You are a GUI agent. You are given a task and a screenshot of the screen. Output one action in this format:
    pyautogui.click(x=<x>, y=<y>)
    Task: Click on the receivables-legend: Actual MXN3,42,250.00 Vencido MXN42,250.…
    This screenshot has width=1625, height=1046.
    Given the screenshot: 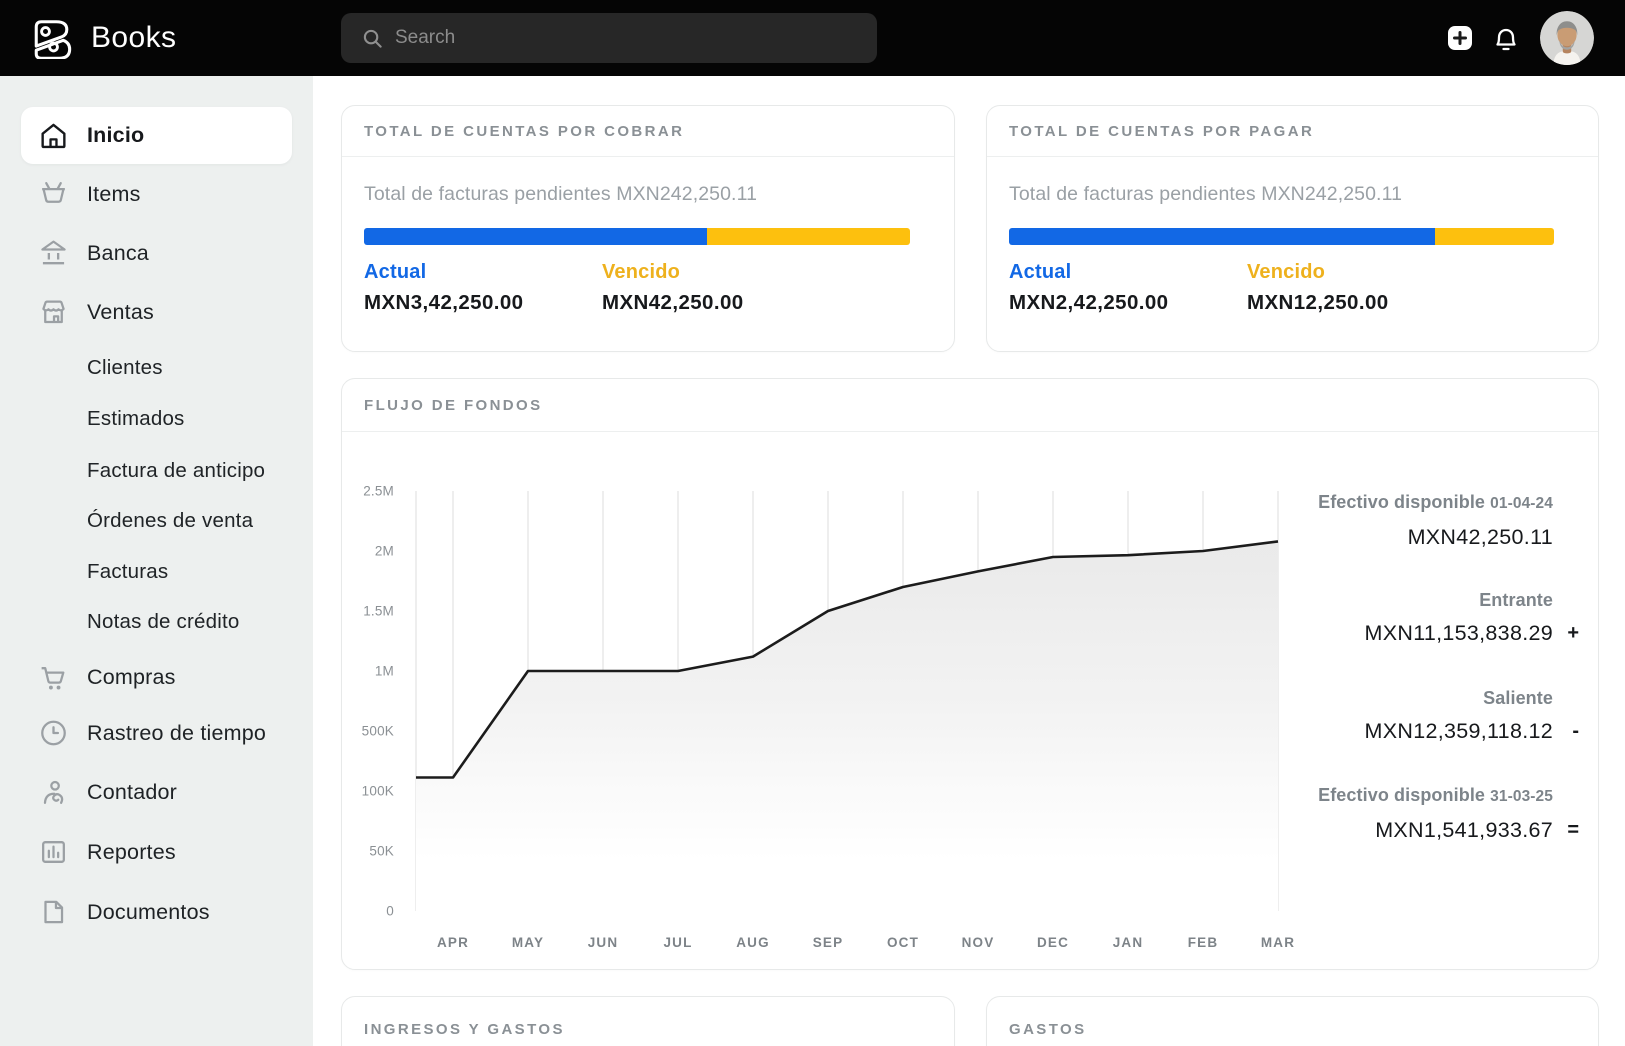 What is the action you would take?
    pyautogui.click(x=648, y=288)
    